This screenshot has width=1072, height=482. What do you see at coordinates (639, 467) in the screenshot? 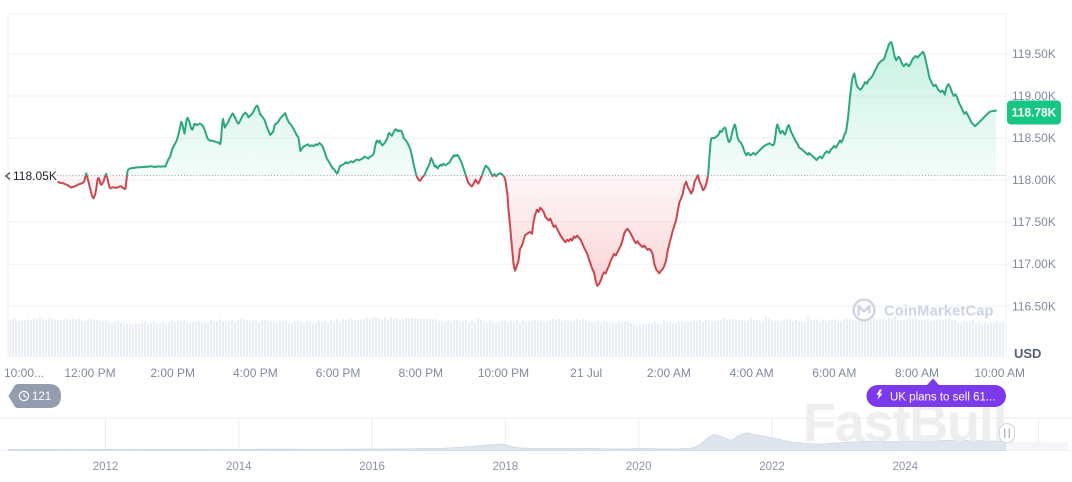
I see `svg-text: 2020` at bounding box center [639, 467].